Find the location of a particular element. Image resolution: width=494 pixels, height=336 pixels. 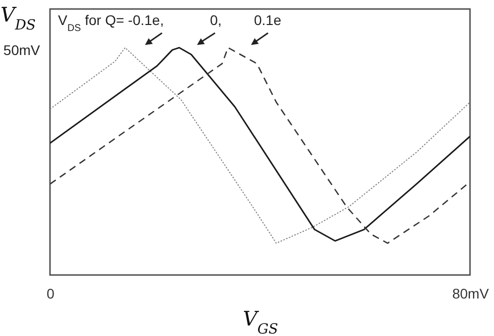

x-tick-label: 0 is located at coordinates (50, 294).